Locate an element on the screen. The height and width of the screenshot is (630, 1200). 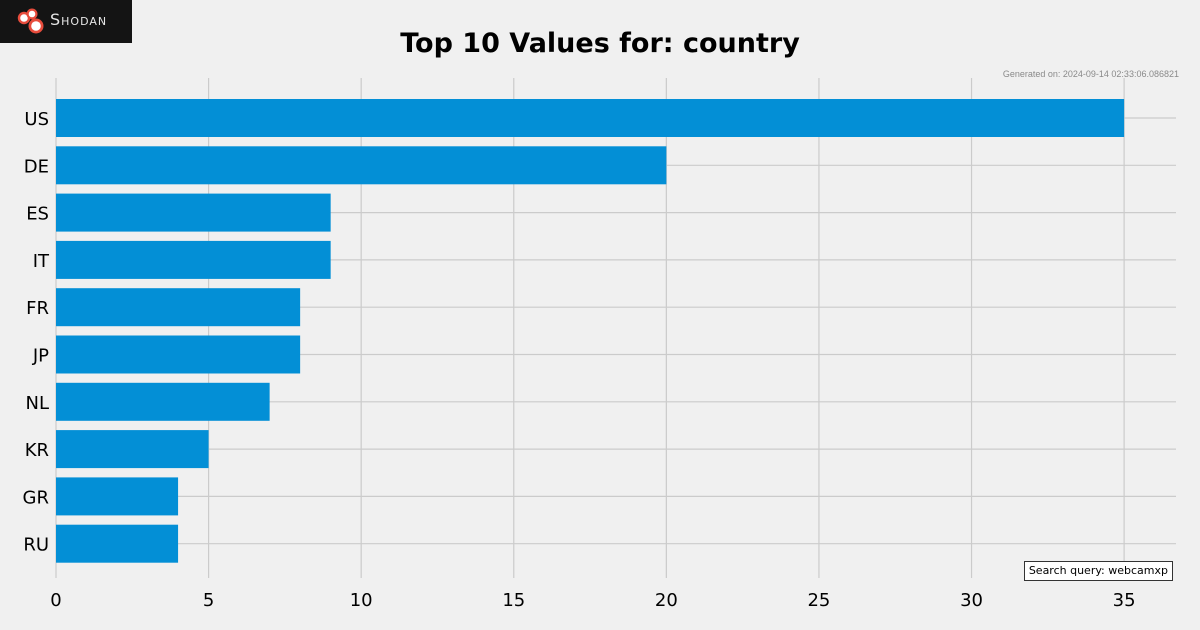
x-tick-label: 35 is located at coordinates (1124, 600).